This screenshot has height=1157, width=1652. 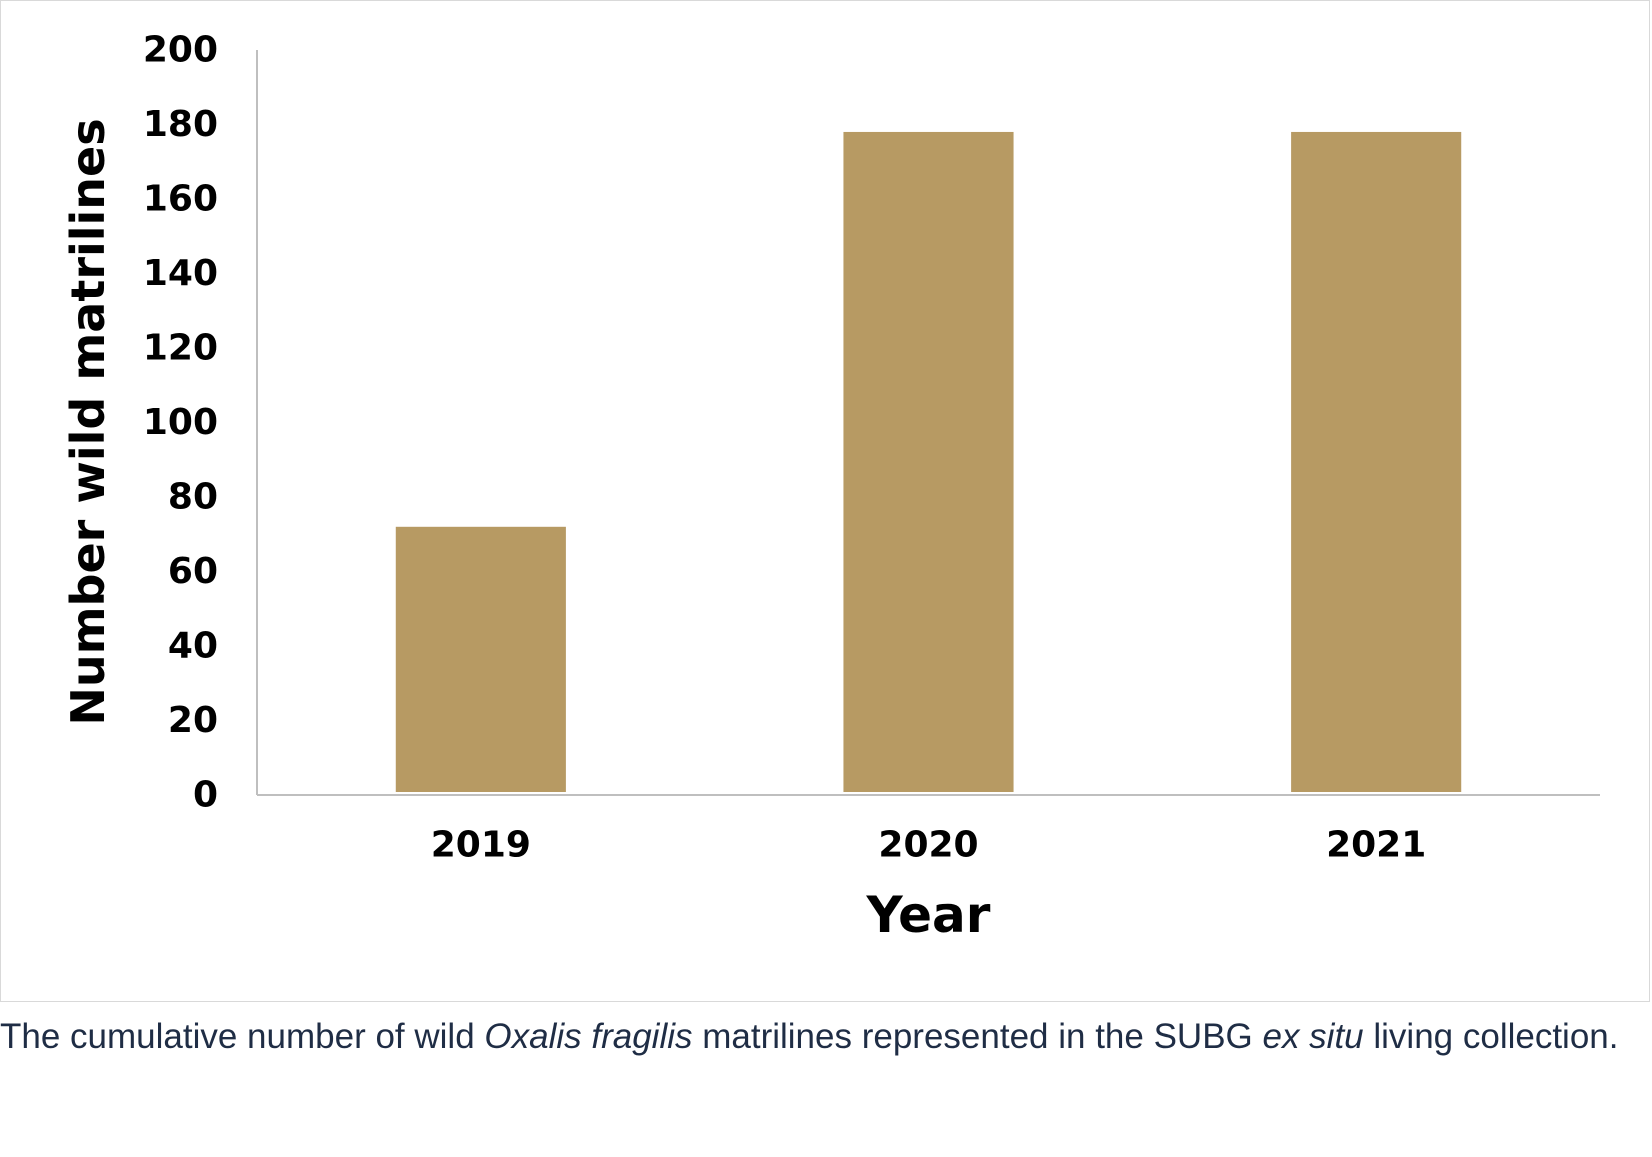 What do you see at coordinates (1491, 1036) in the screenshot?
I see `caption-text-3: living collection.` at bounding box center [1491, 1036].